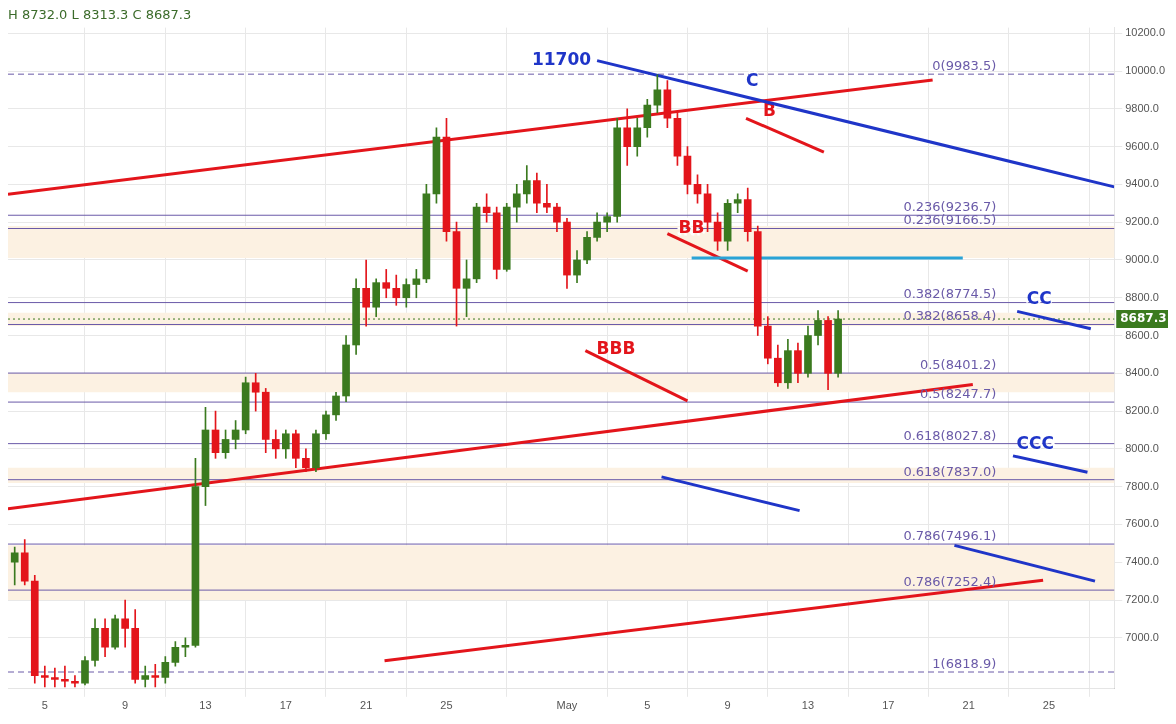  What do you see at coordinates (1142, 447) in the screenshot?
I see `y-tick-label: 8000.0` at bounding box center [1142, 447].